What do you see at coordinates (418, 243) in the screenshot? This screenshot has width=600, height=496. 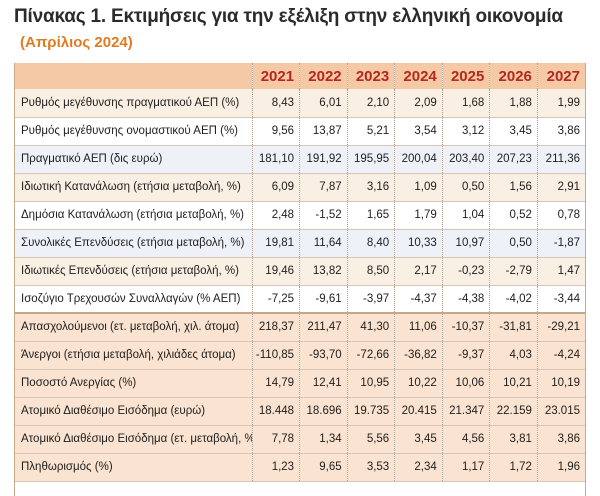 I see `table-cell: 10,33` at bounding box center [418, 243].